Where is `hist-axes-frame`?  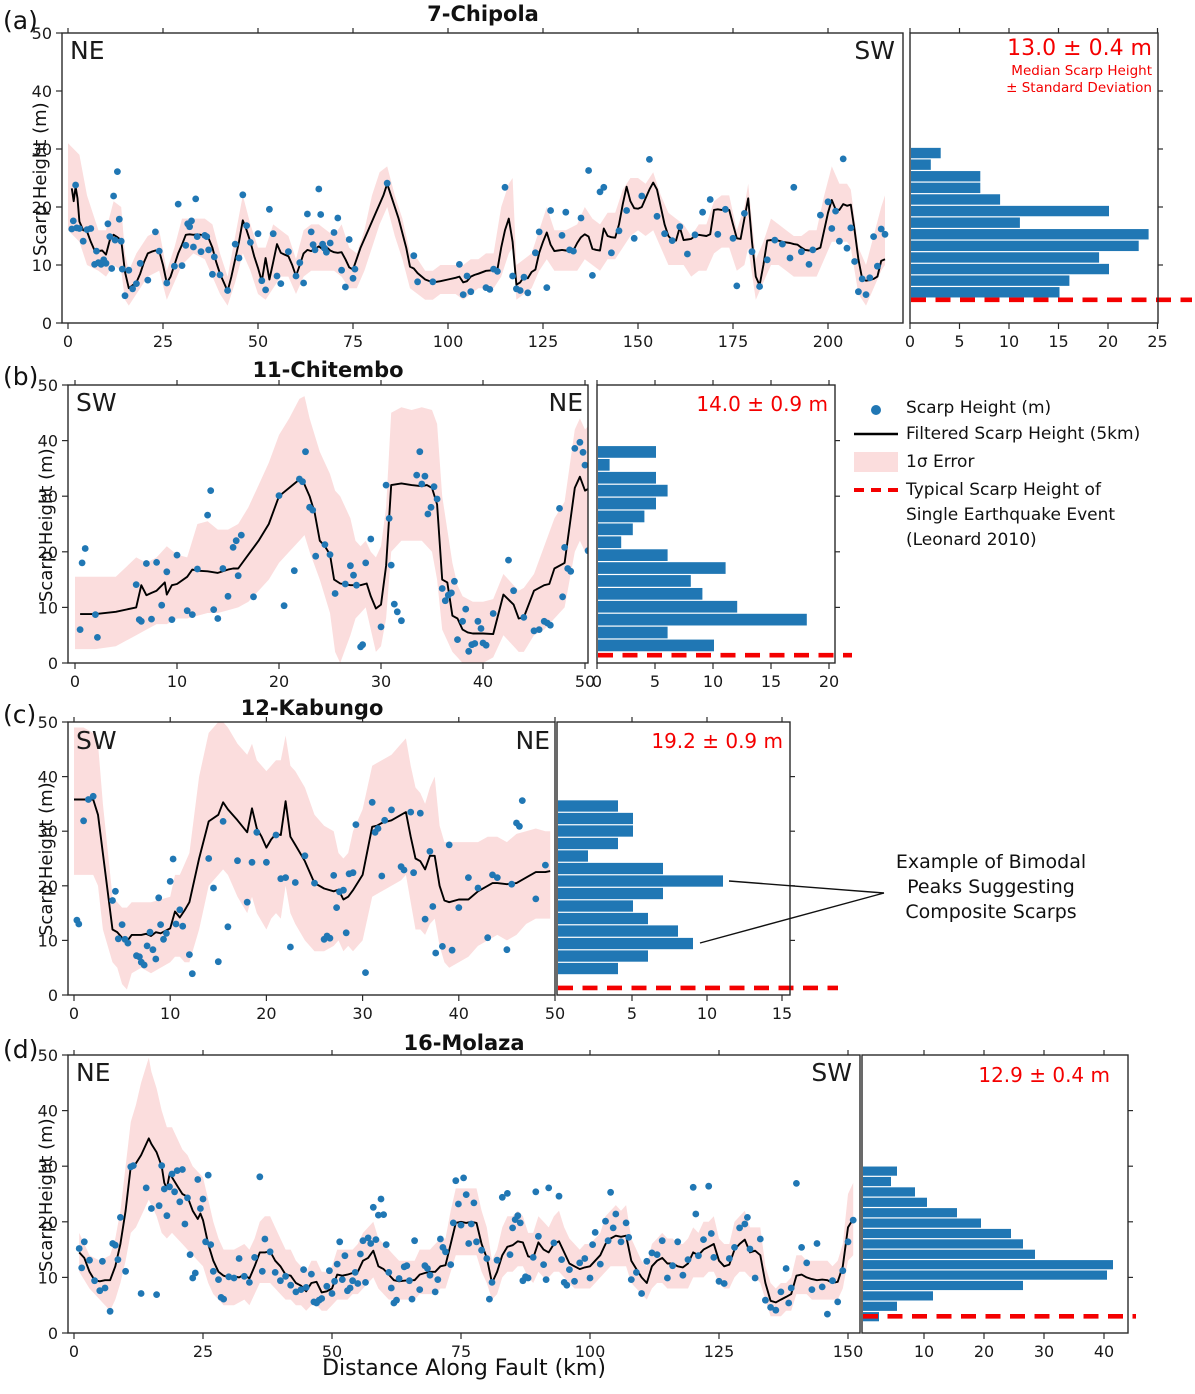
hist-axes-frame is located at coordinates (1034, 178).